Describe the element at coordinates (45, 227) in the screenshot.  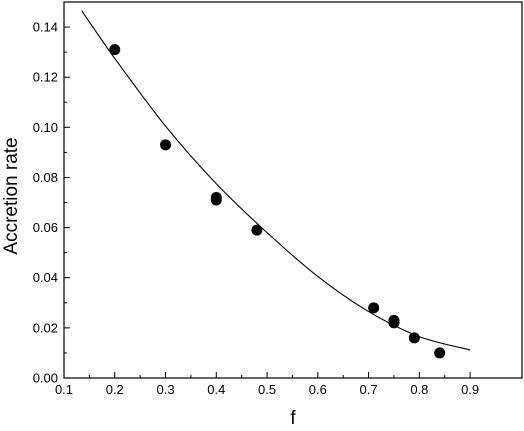
I see `y-tick-label: 0.06` at that location.